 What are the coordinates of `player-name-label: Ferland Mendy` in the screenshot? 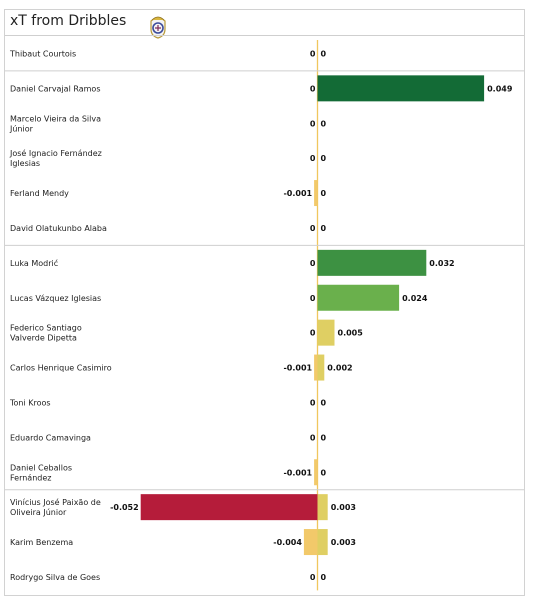 It's located at (39, 193).